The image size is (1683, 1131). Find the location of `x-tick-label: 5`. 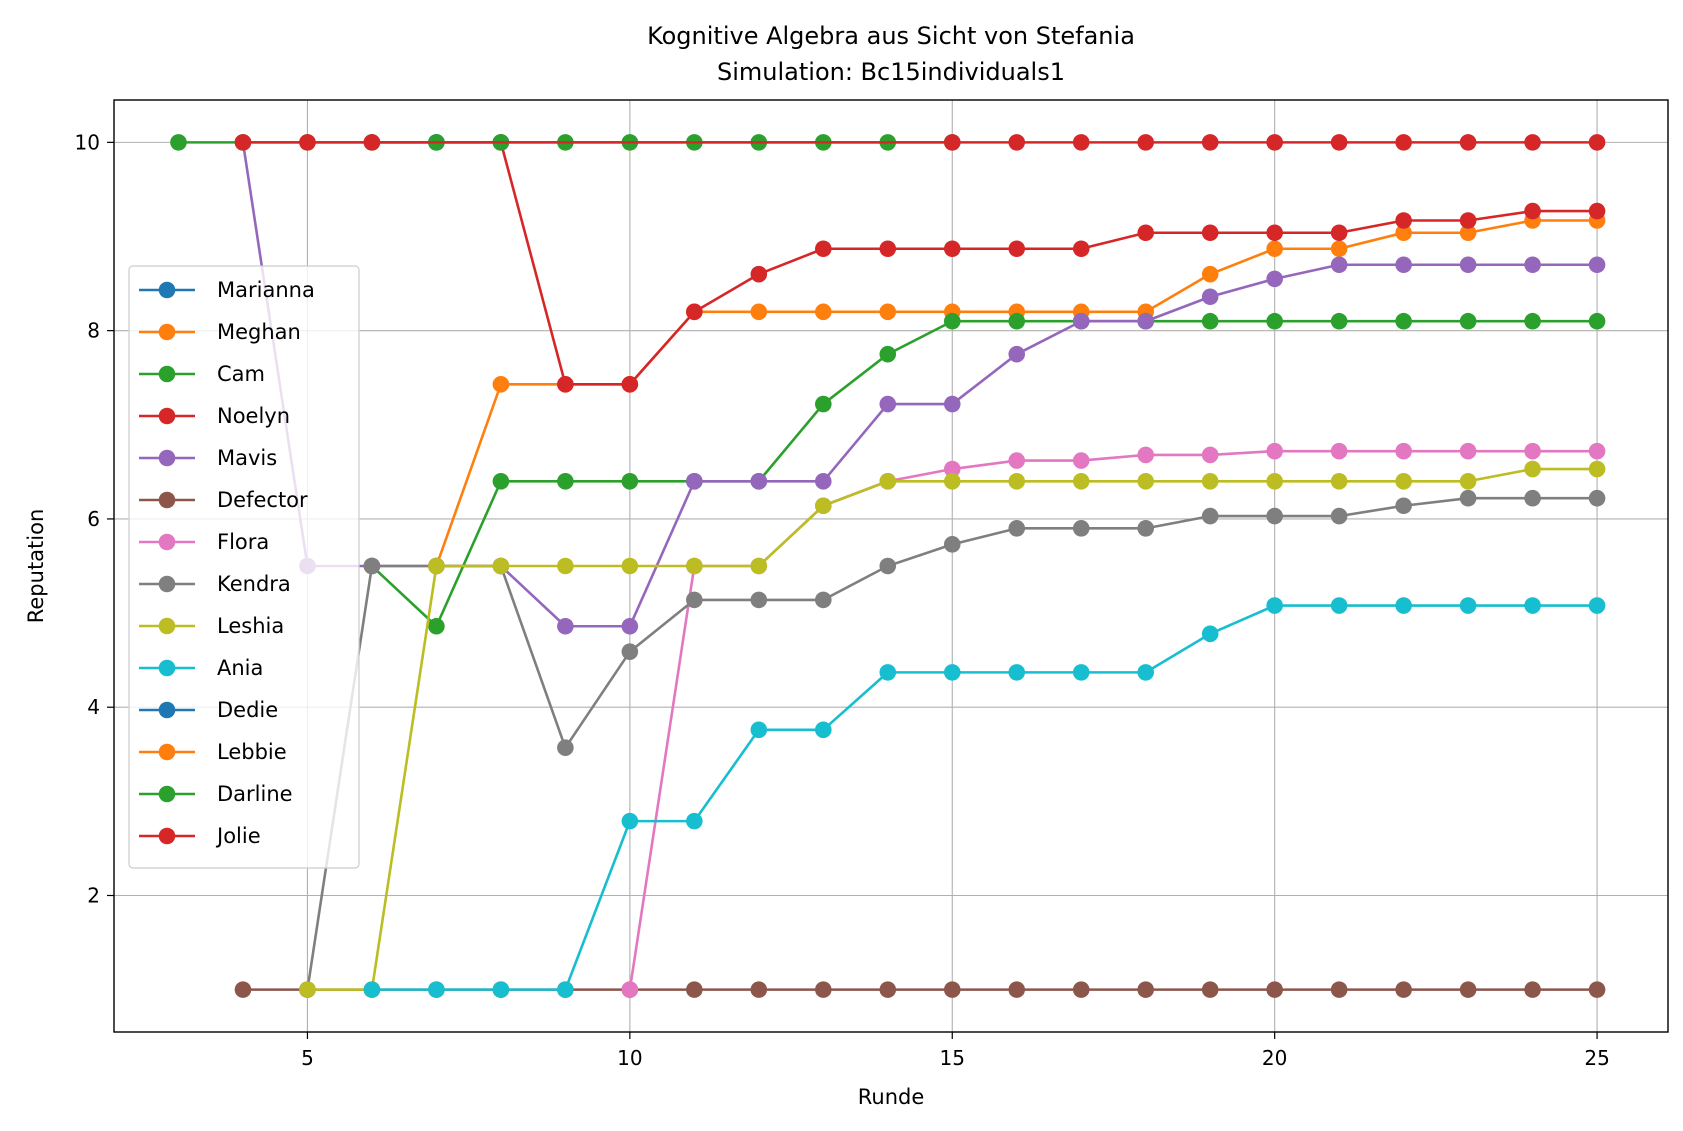

x-tick-label: 5 is located at coordinates (307, 1058).